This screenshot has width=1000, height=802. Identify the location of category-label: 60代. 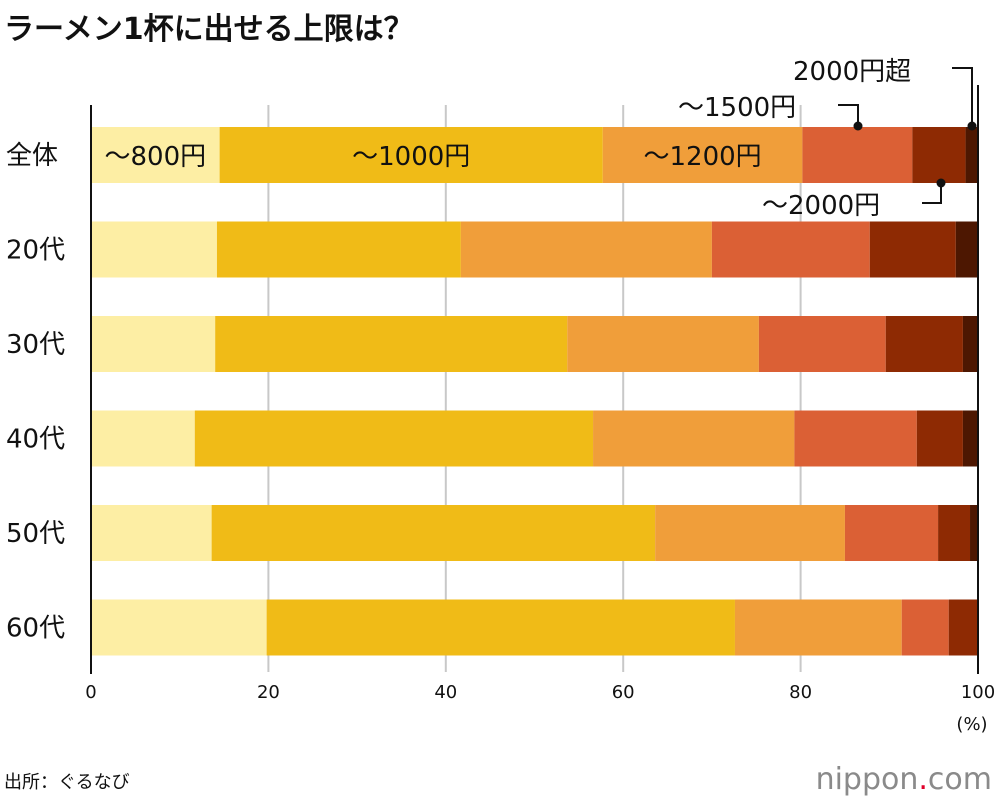
(35, 629).